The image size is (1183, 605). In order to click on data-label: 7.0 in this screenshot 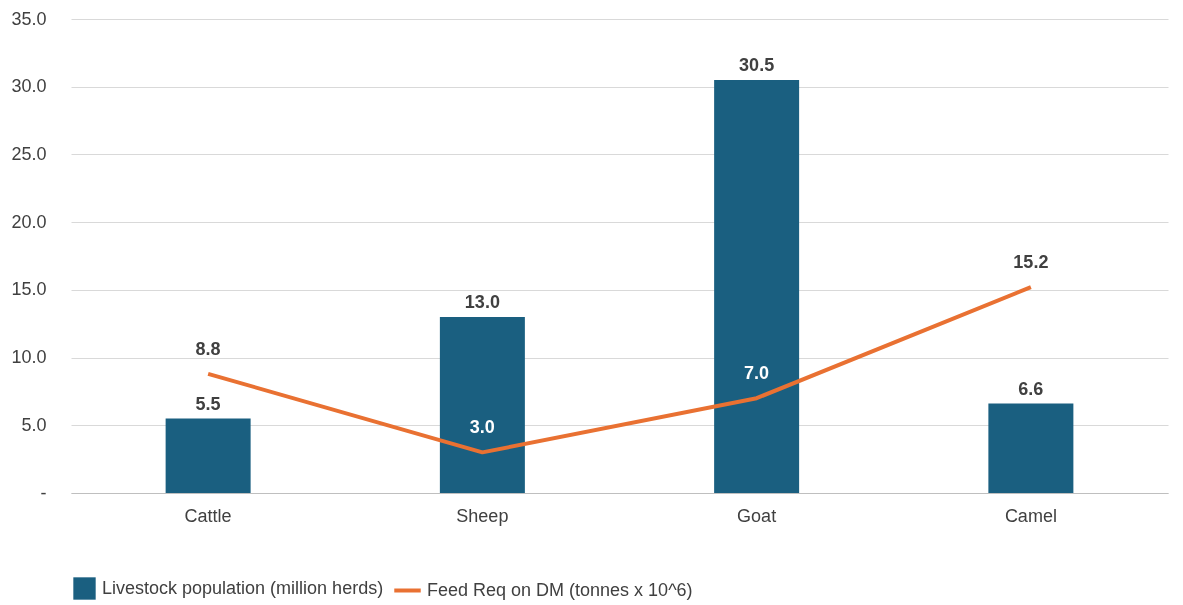, I will do `click(757, 373)`.